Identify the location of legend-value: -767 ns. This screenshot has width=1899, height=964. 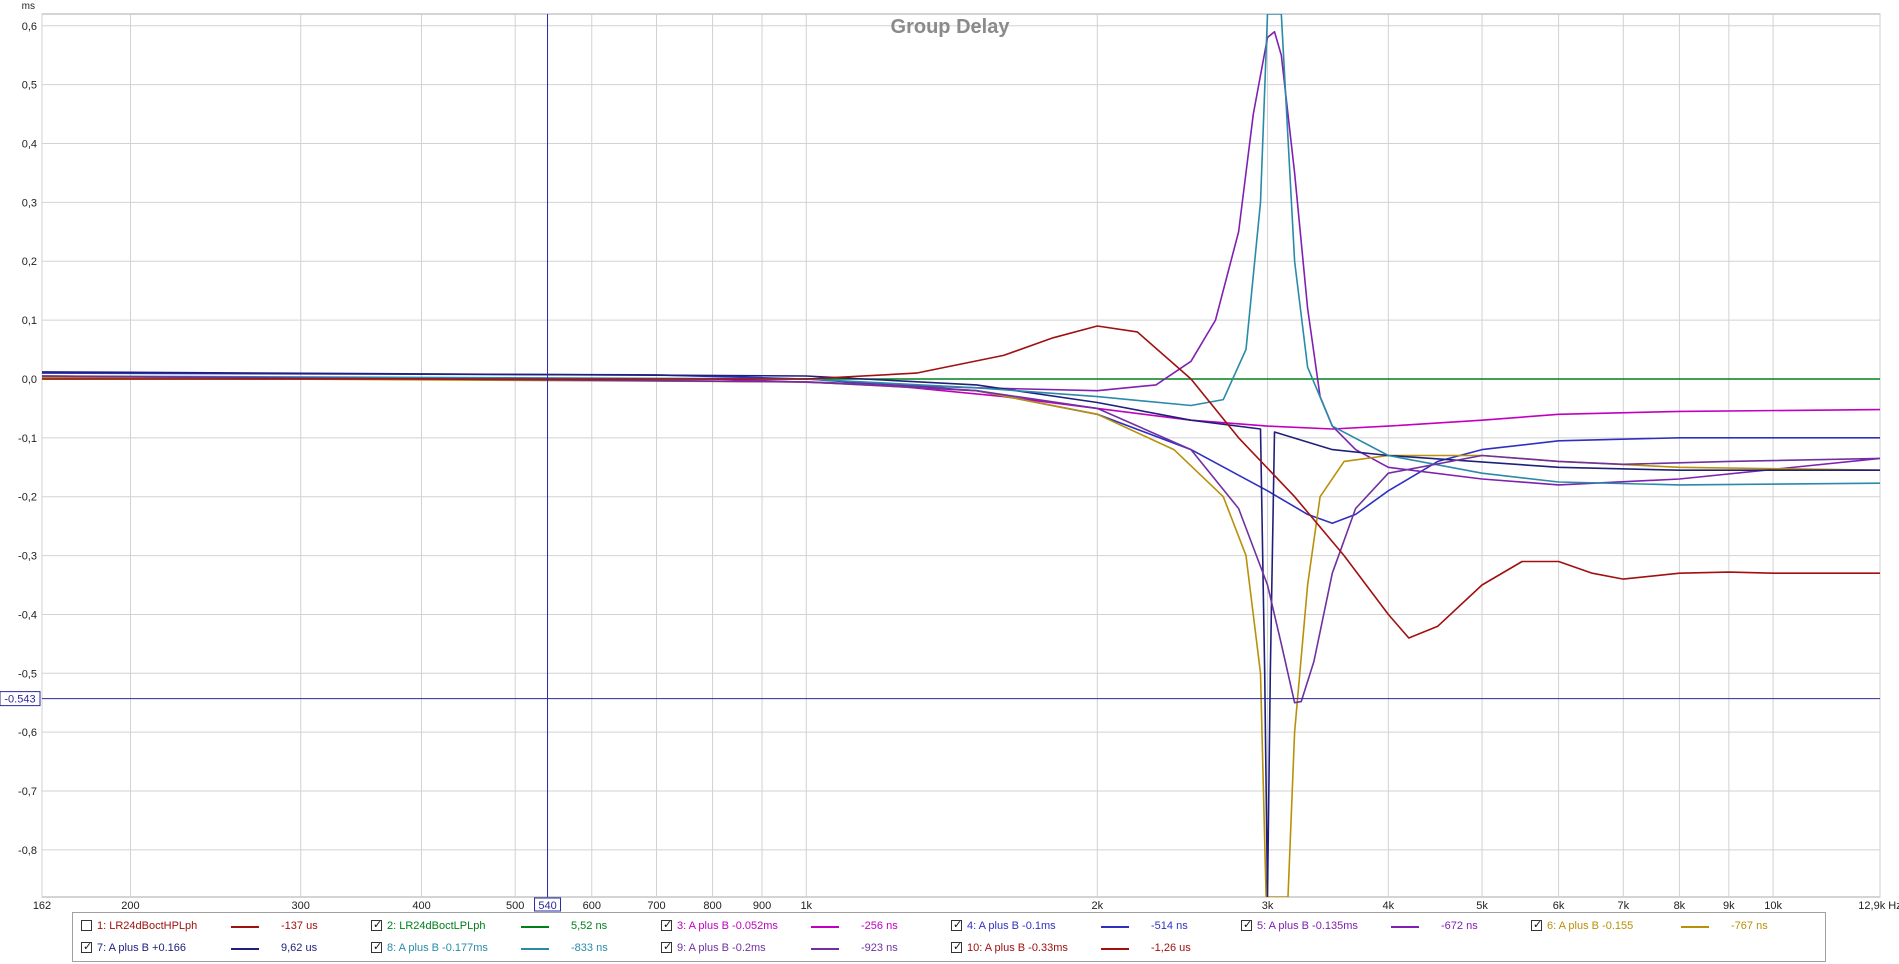
(1749, 926).